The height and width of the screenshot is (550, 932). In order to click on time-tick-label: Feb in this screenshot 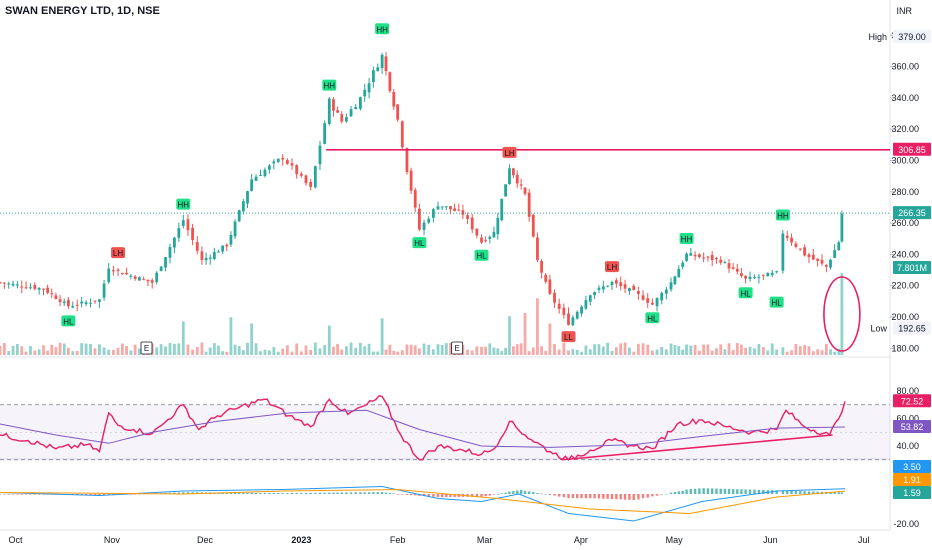, I will do `click(398, 540)`.